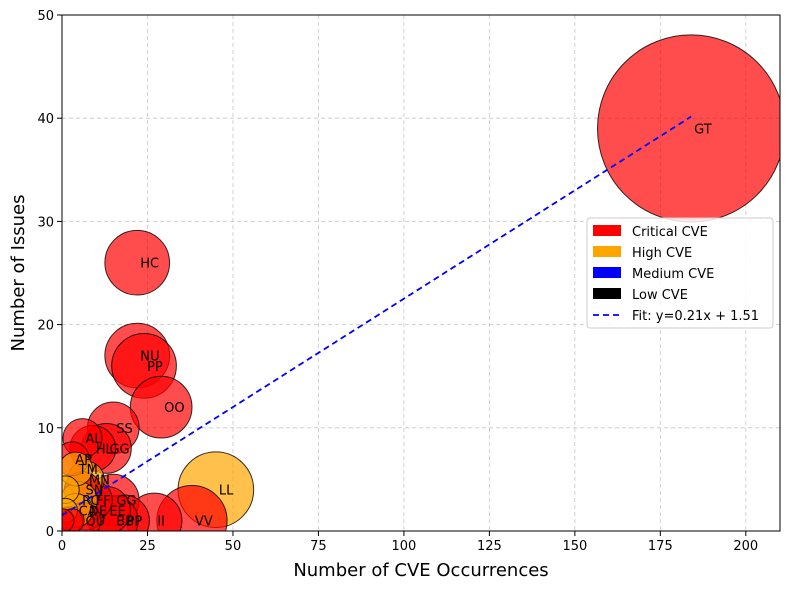 Image resolution: width=790 pixels, height=593 pixels. What do you see at coordinates (174, 408) in the screenshot?
I see `bubble-label-oo: OO` at bounding box center [174, 408].